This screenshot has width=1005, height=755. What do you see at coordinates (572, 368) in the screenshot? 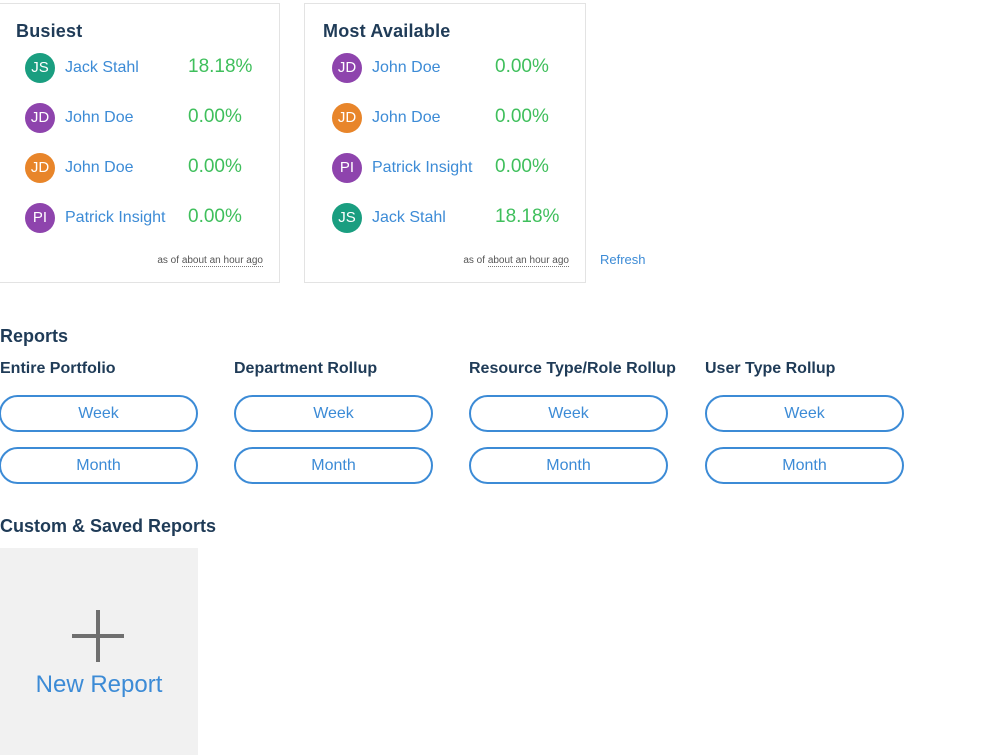
I see `report-column-heading: Resource Type/Role Rollup` at bounding box center [572, 368].